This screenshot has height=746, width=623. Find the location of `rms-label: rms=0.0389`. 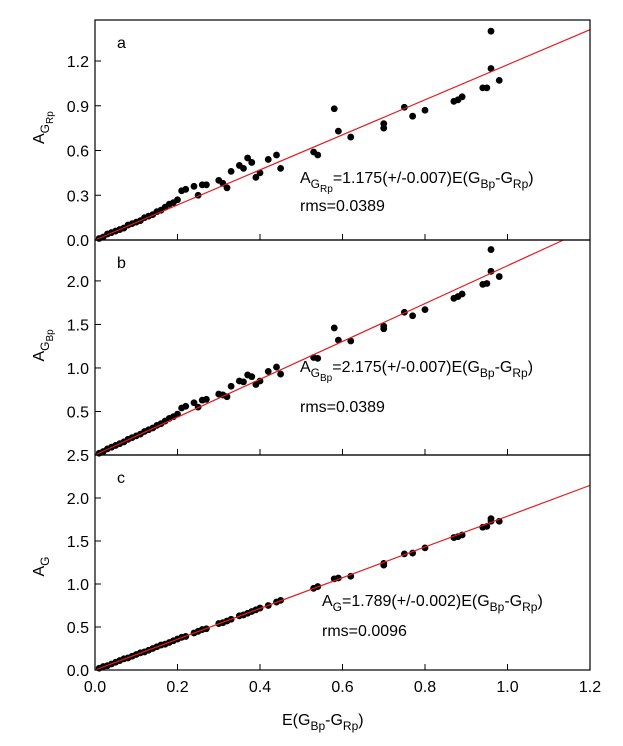

rms-label: rms=0.0389 is located at coordinates (342, 206).